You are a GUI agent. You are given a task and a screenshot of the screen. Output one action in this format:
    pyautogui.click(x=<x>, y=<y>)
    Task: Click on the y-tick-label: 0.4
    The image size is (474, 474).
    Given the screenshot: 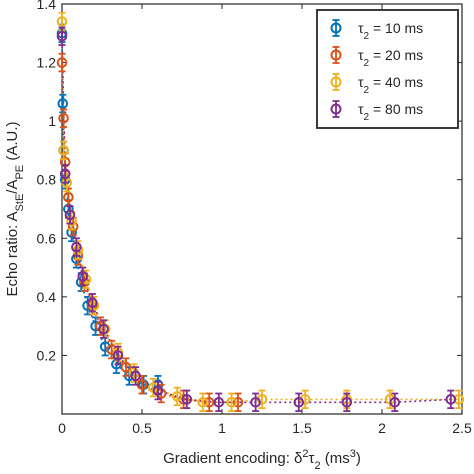 What is the action you would take?
    pyautogui.click(x=47, y=297)
    